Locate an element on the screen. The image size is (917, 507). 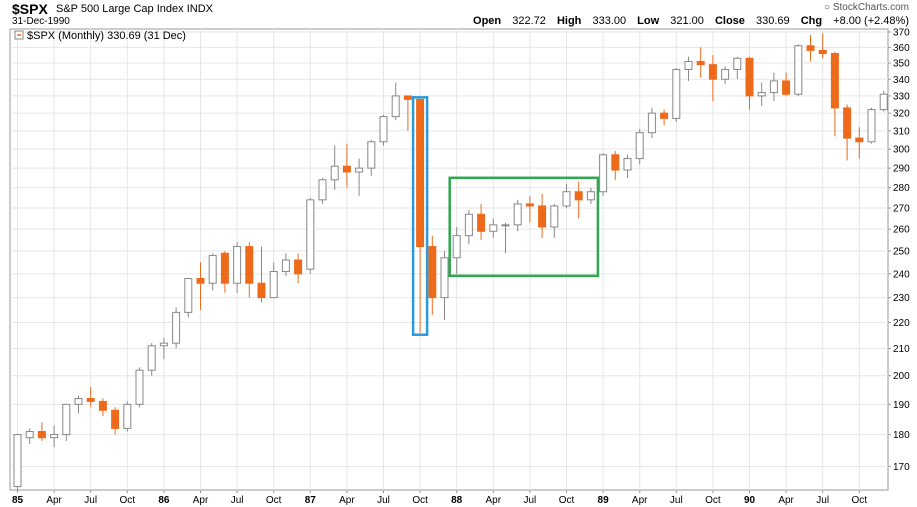
y-tick-label: 190 is located at coordinates (901, 405).